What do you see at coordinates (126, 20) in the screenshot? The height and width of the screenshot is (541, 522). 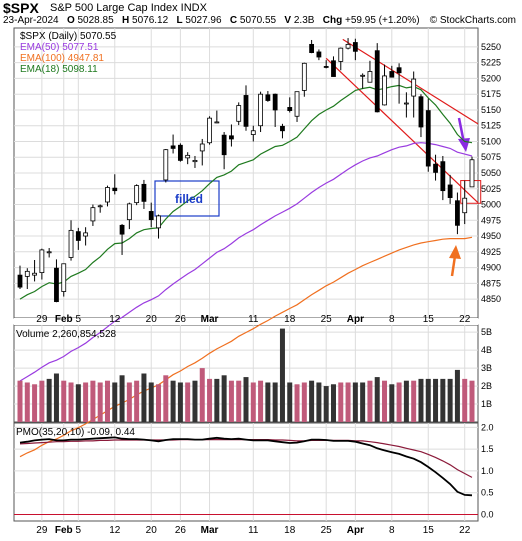 I see `high-label: H` at bounding box center [126, 20].